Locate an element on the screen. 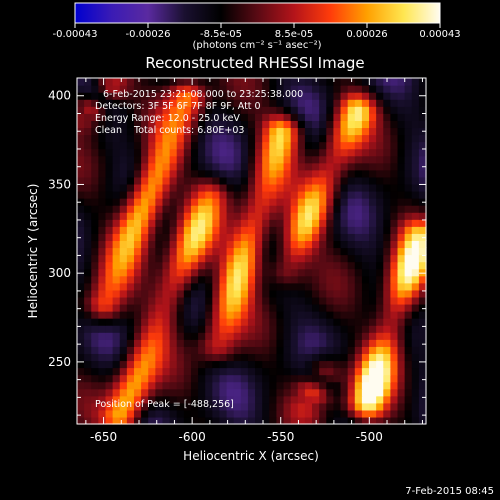  annotation-energy-range: Energy Range: 12.0 - 25.0 keV is located at coordinates (167, 118).